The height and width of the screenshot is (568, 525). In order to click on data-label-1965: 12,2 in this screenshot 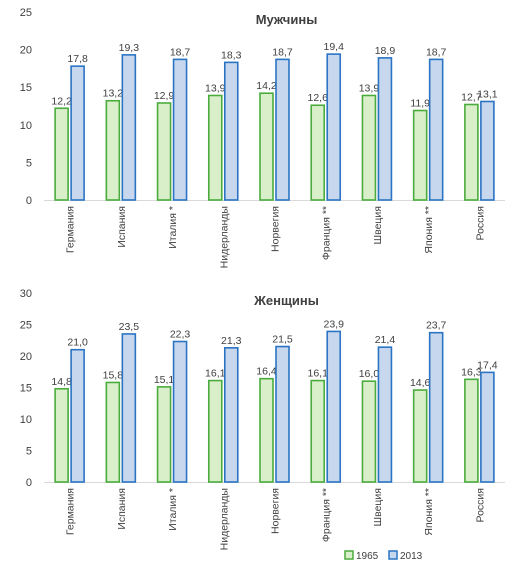, I will do `click(61, 101)`.